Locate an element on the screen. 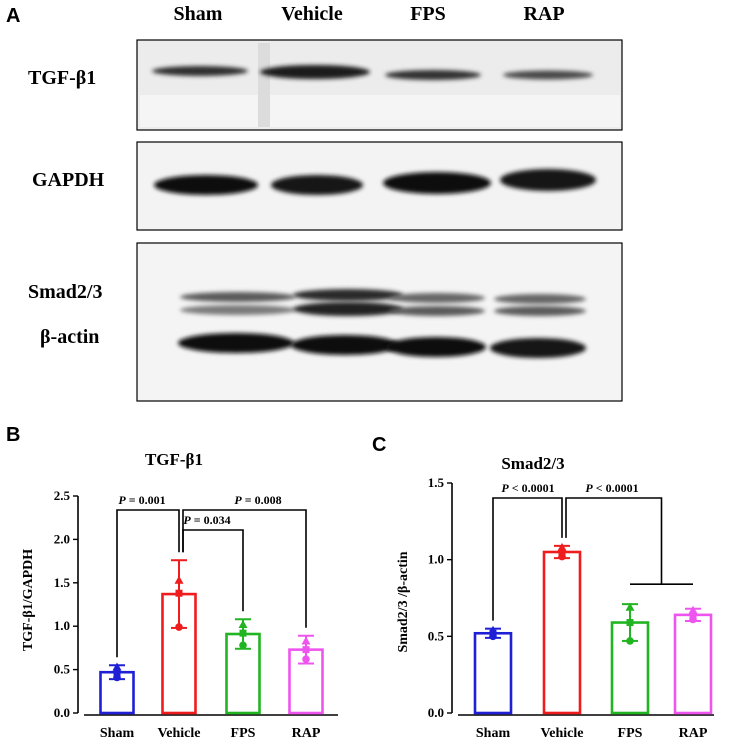 Image resolution: width=747 pixels, height=744 pixels. blot-row-actin: β-actin is located at coordinates (69, 337).